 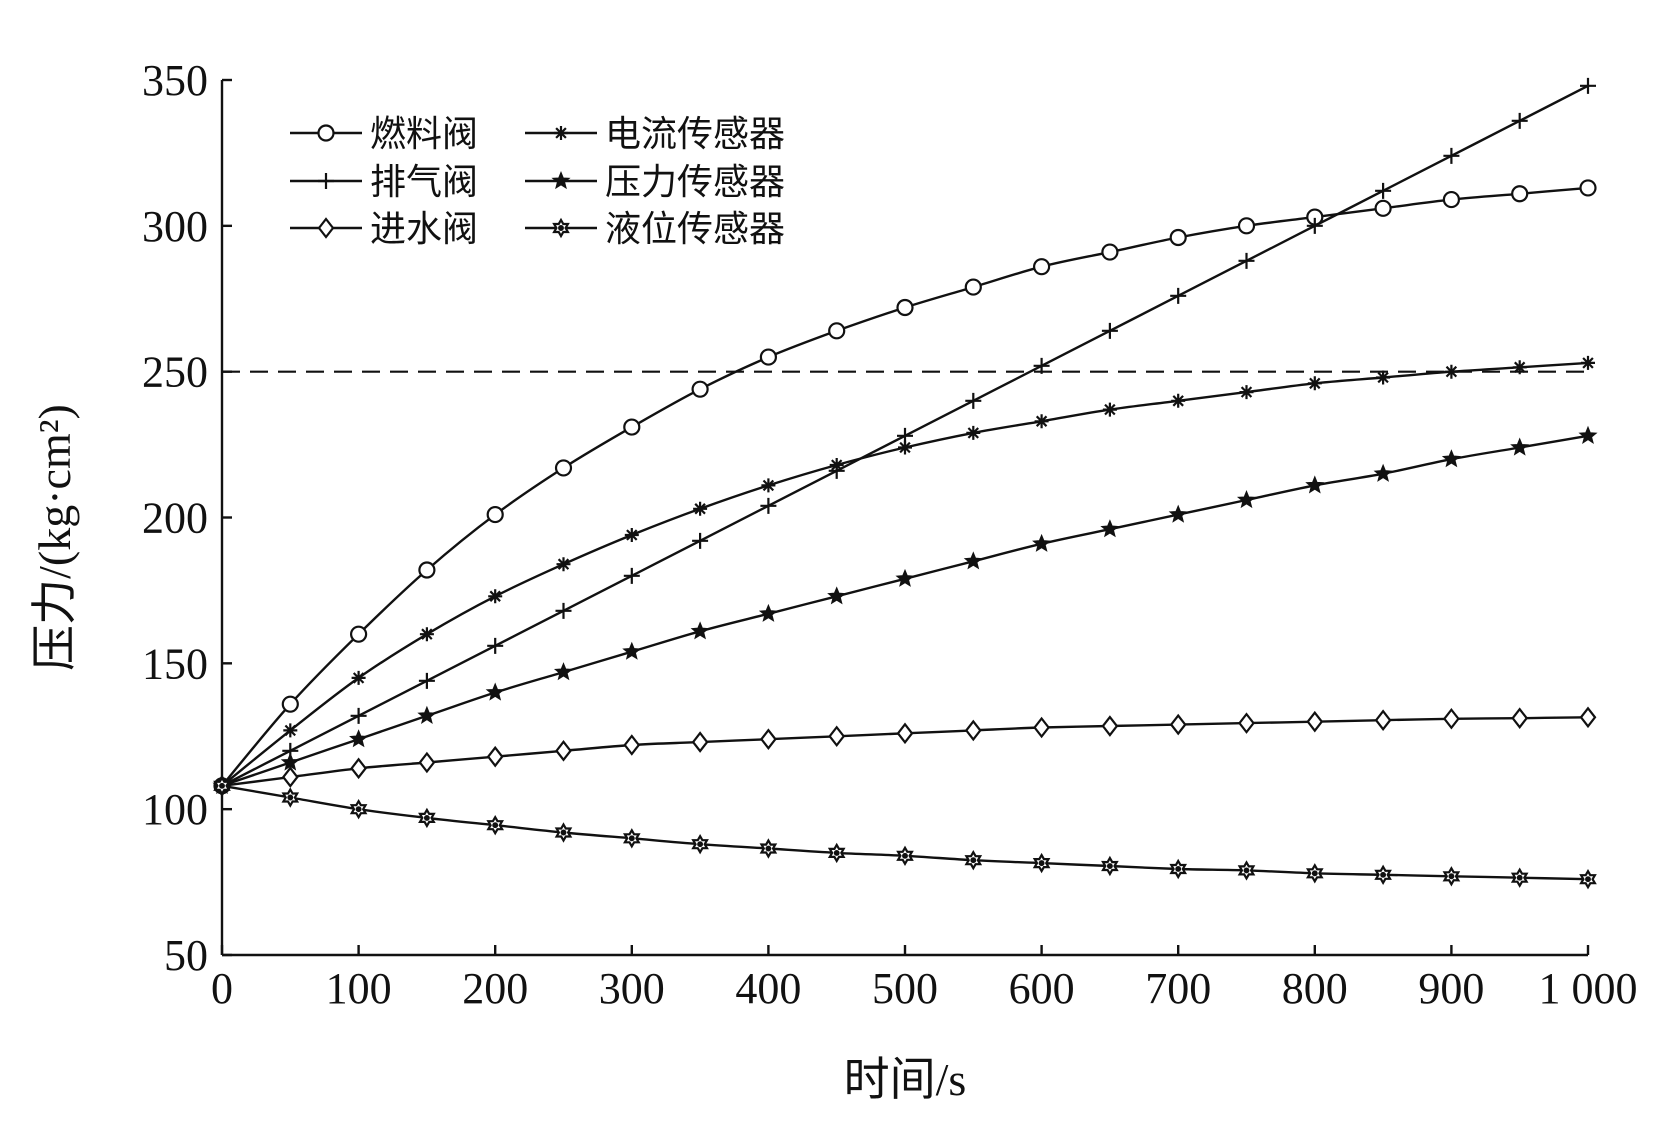 What do you see at coordinates (905, 751) in the screenshot?
I see `series-diamond` at bounding box center [905, 751].